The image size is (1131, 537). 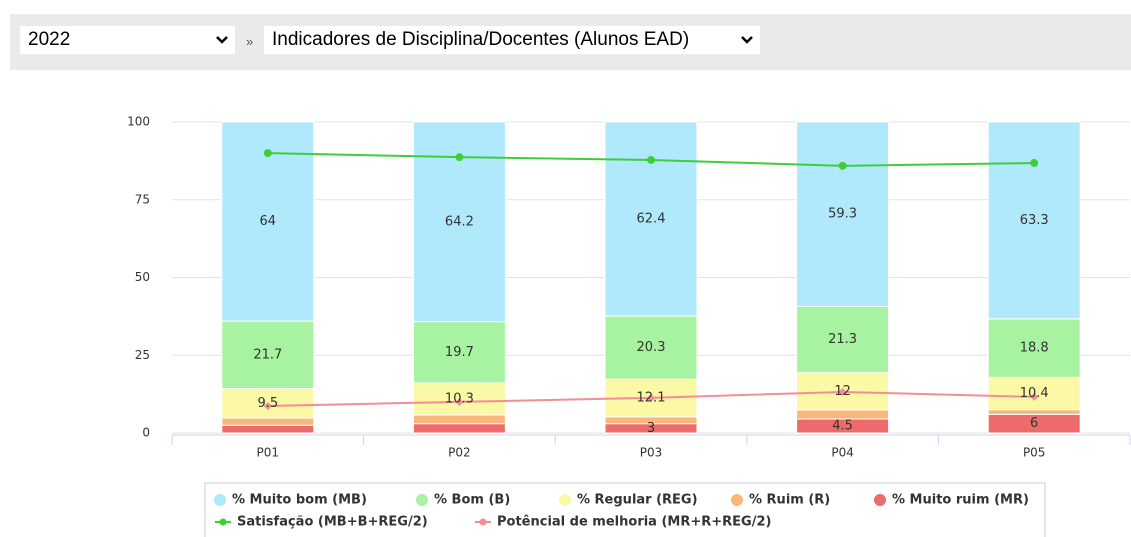 I want to click on legend-label: % Regular (REG), so click(x=637, y=500).